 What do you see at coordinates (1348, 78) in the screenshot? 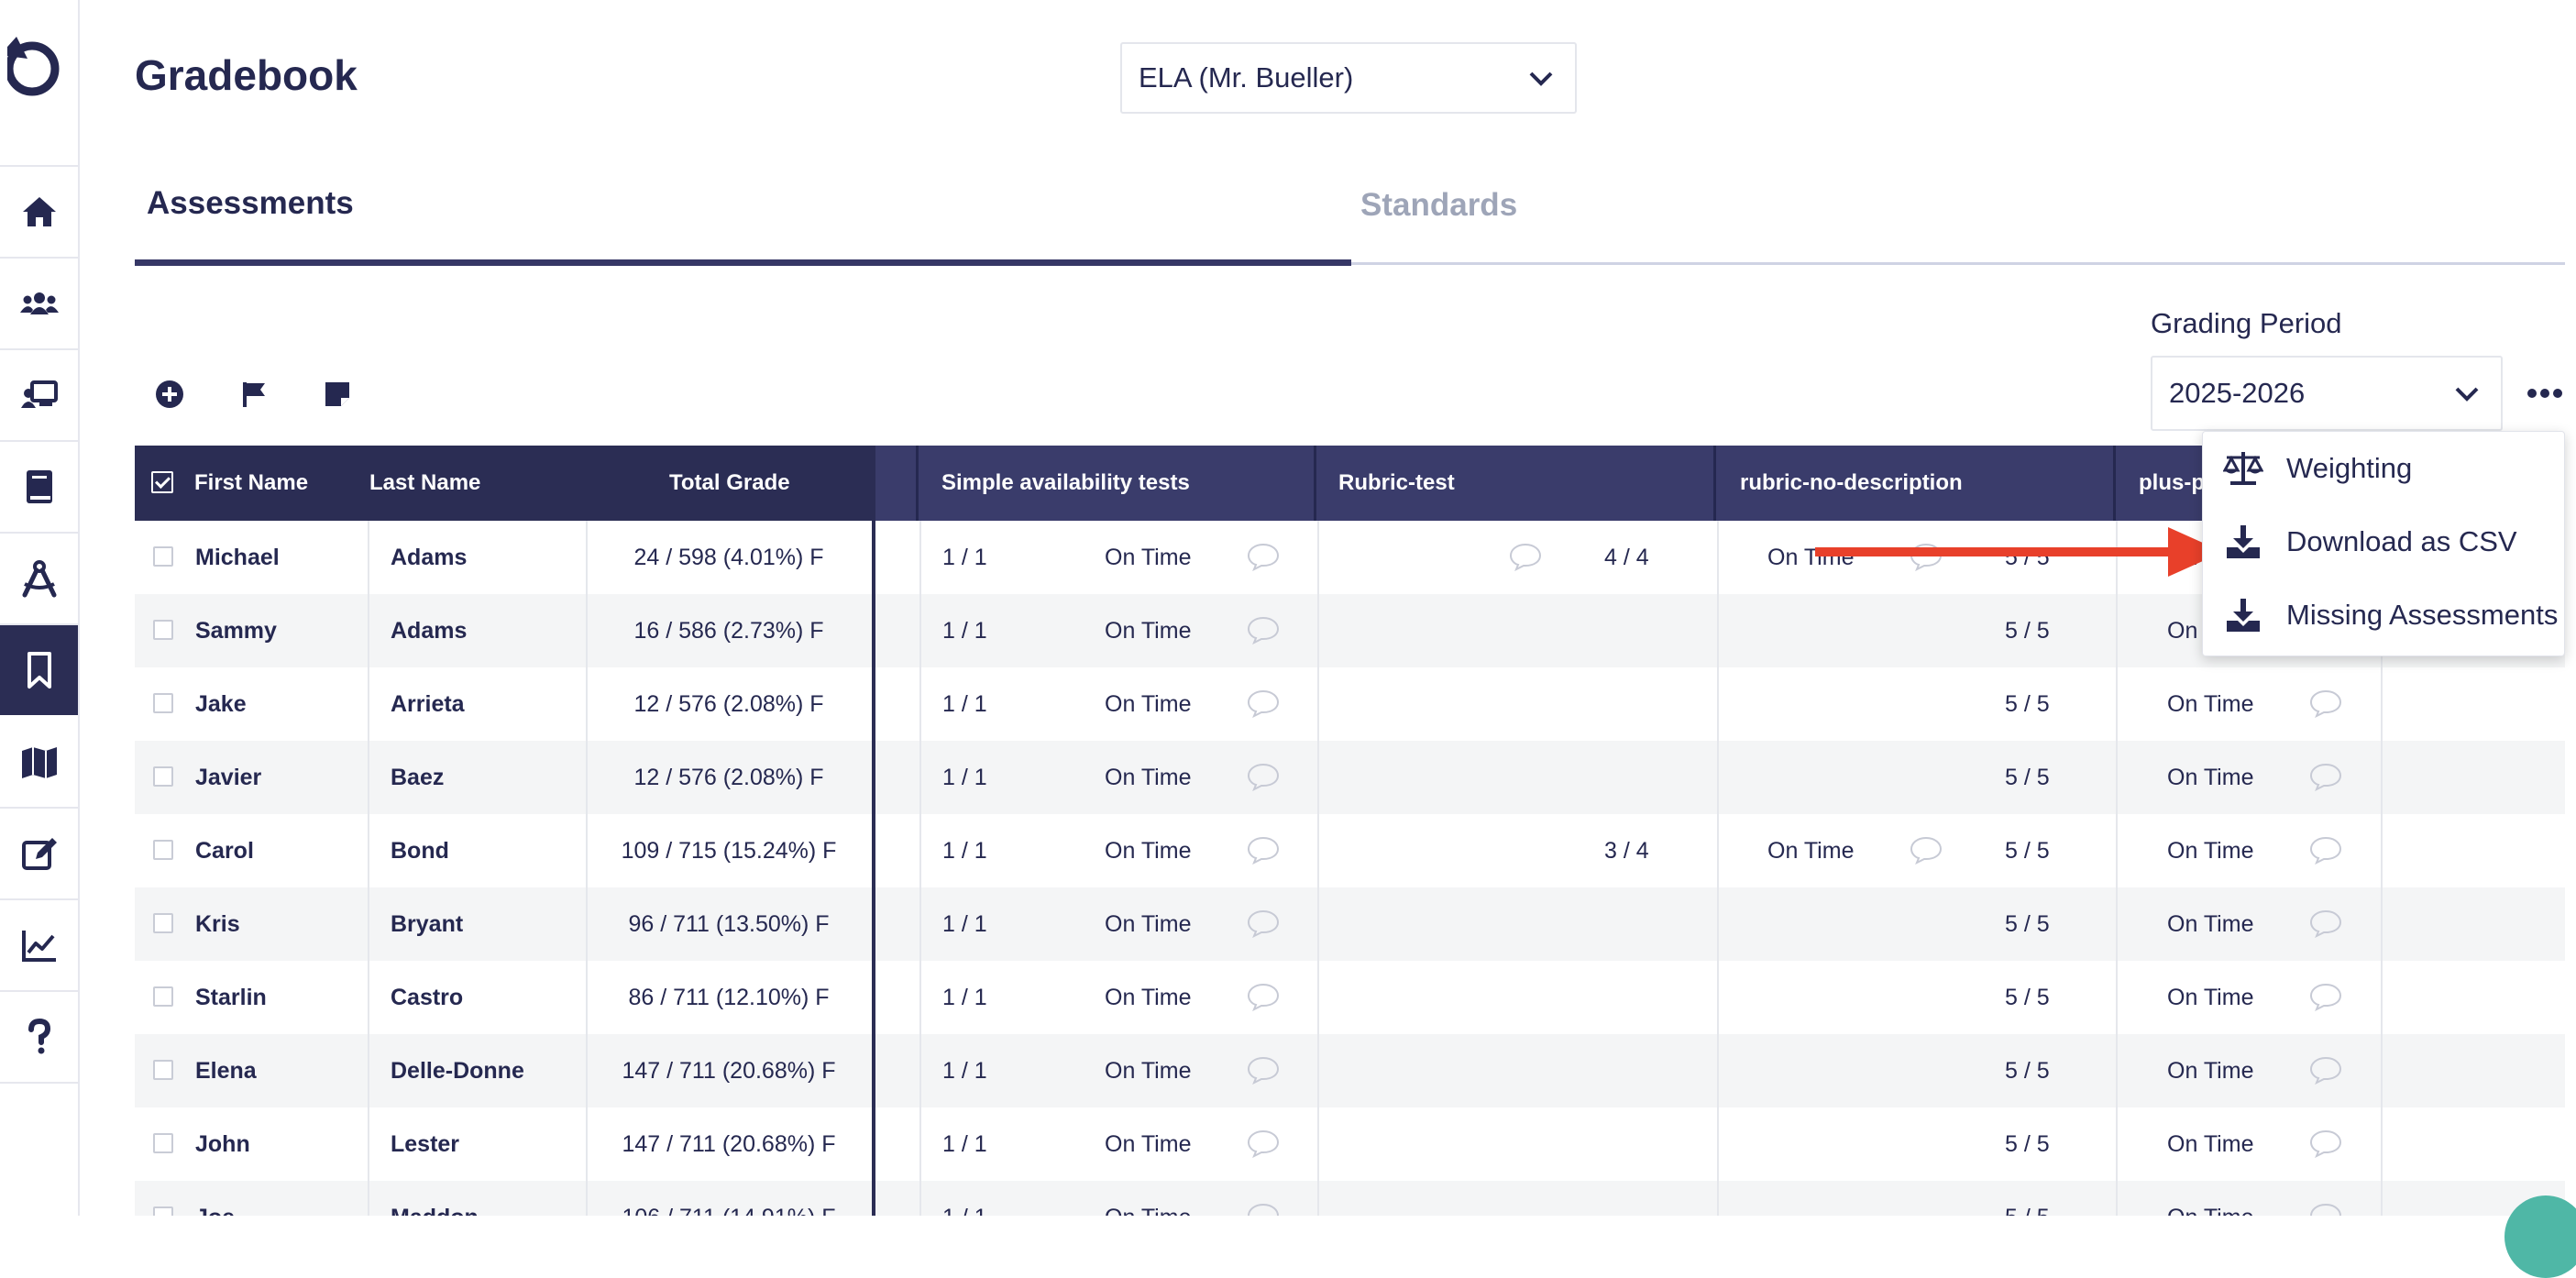
I see `class-select: ELA (Mr. Bueller)` at bounding box center [1348, 78].